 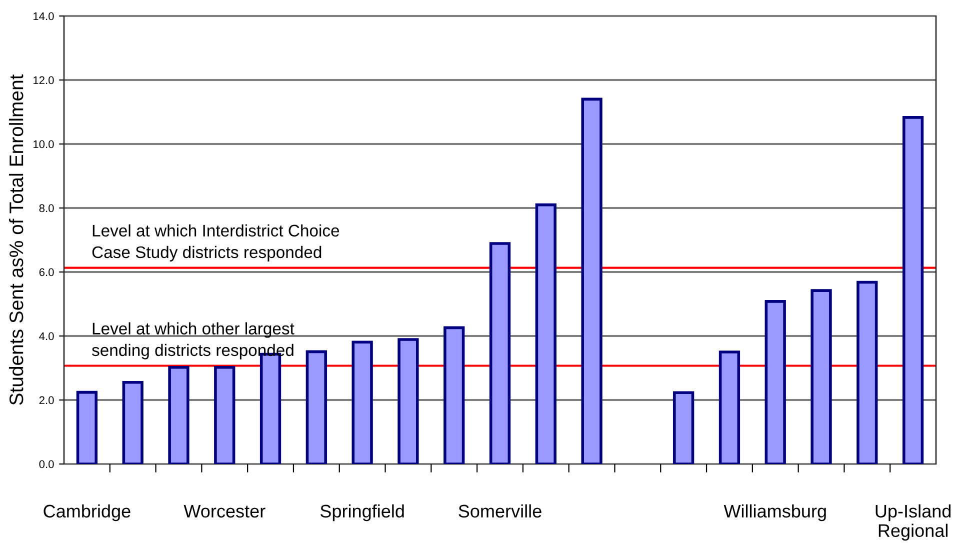 What do you see at coordinates (193, 341) in the screenshot?
I see `ref-line-label: Level at which other largest sending districts responded` at bounding box center [193, 341].